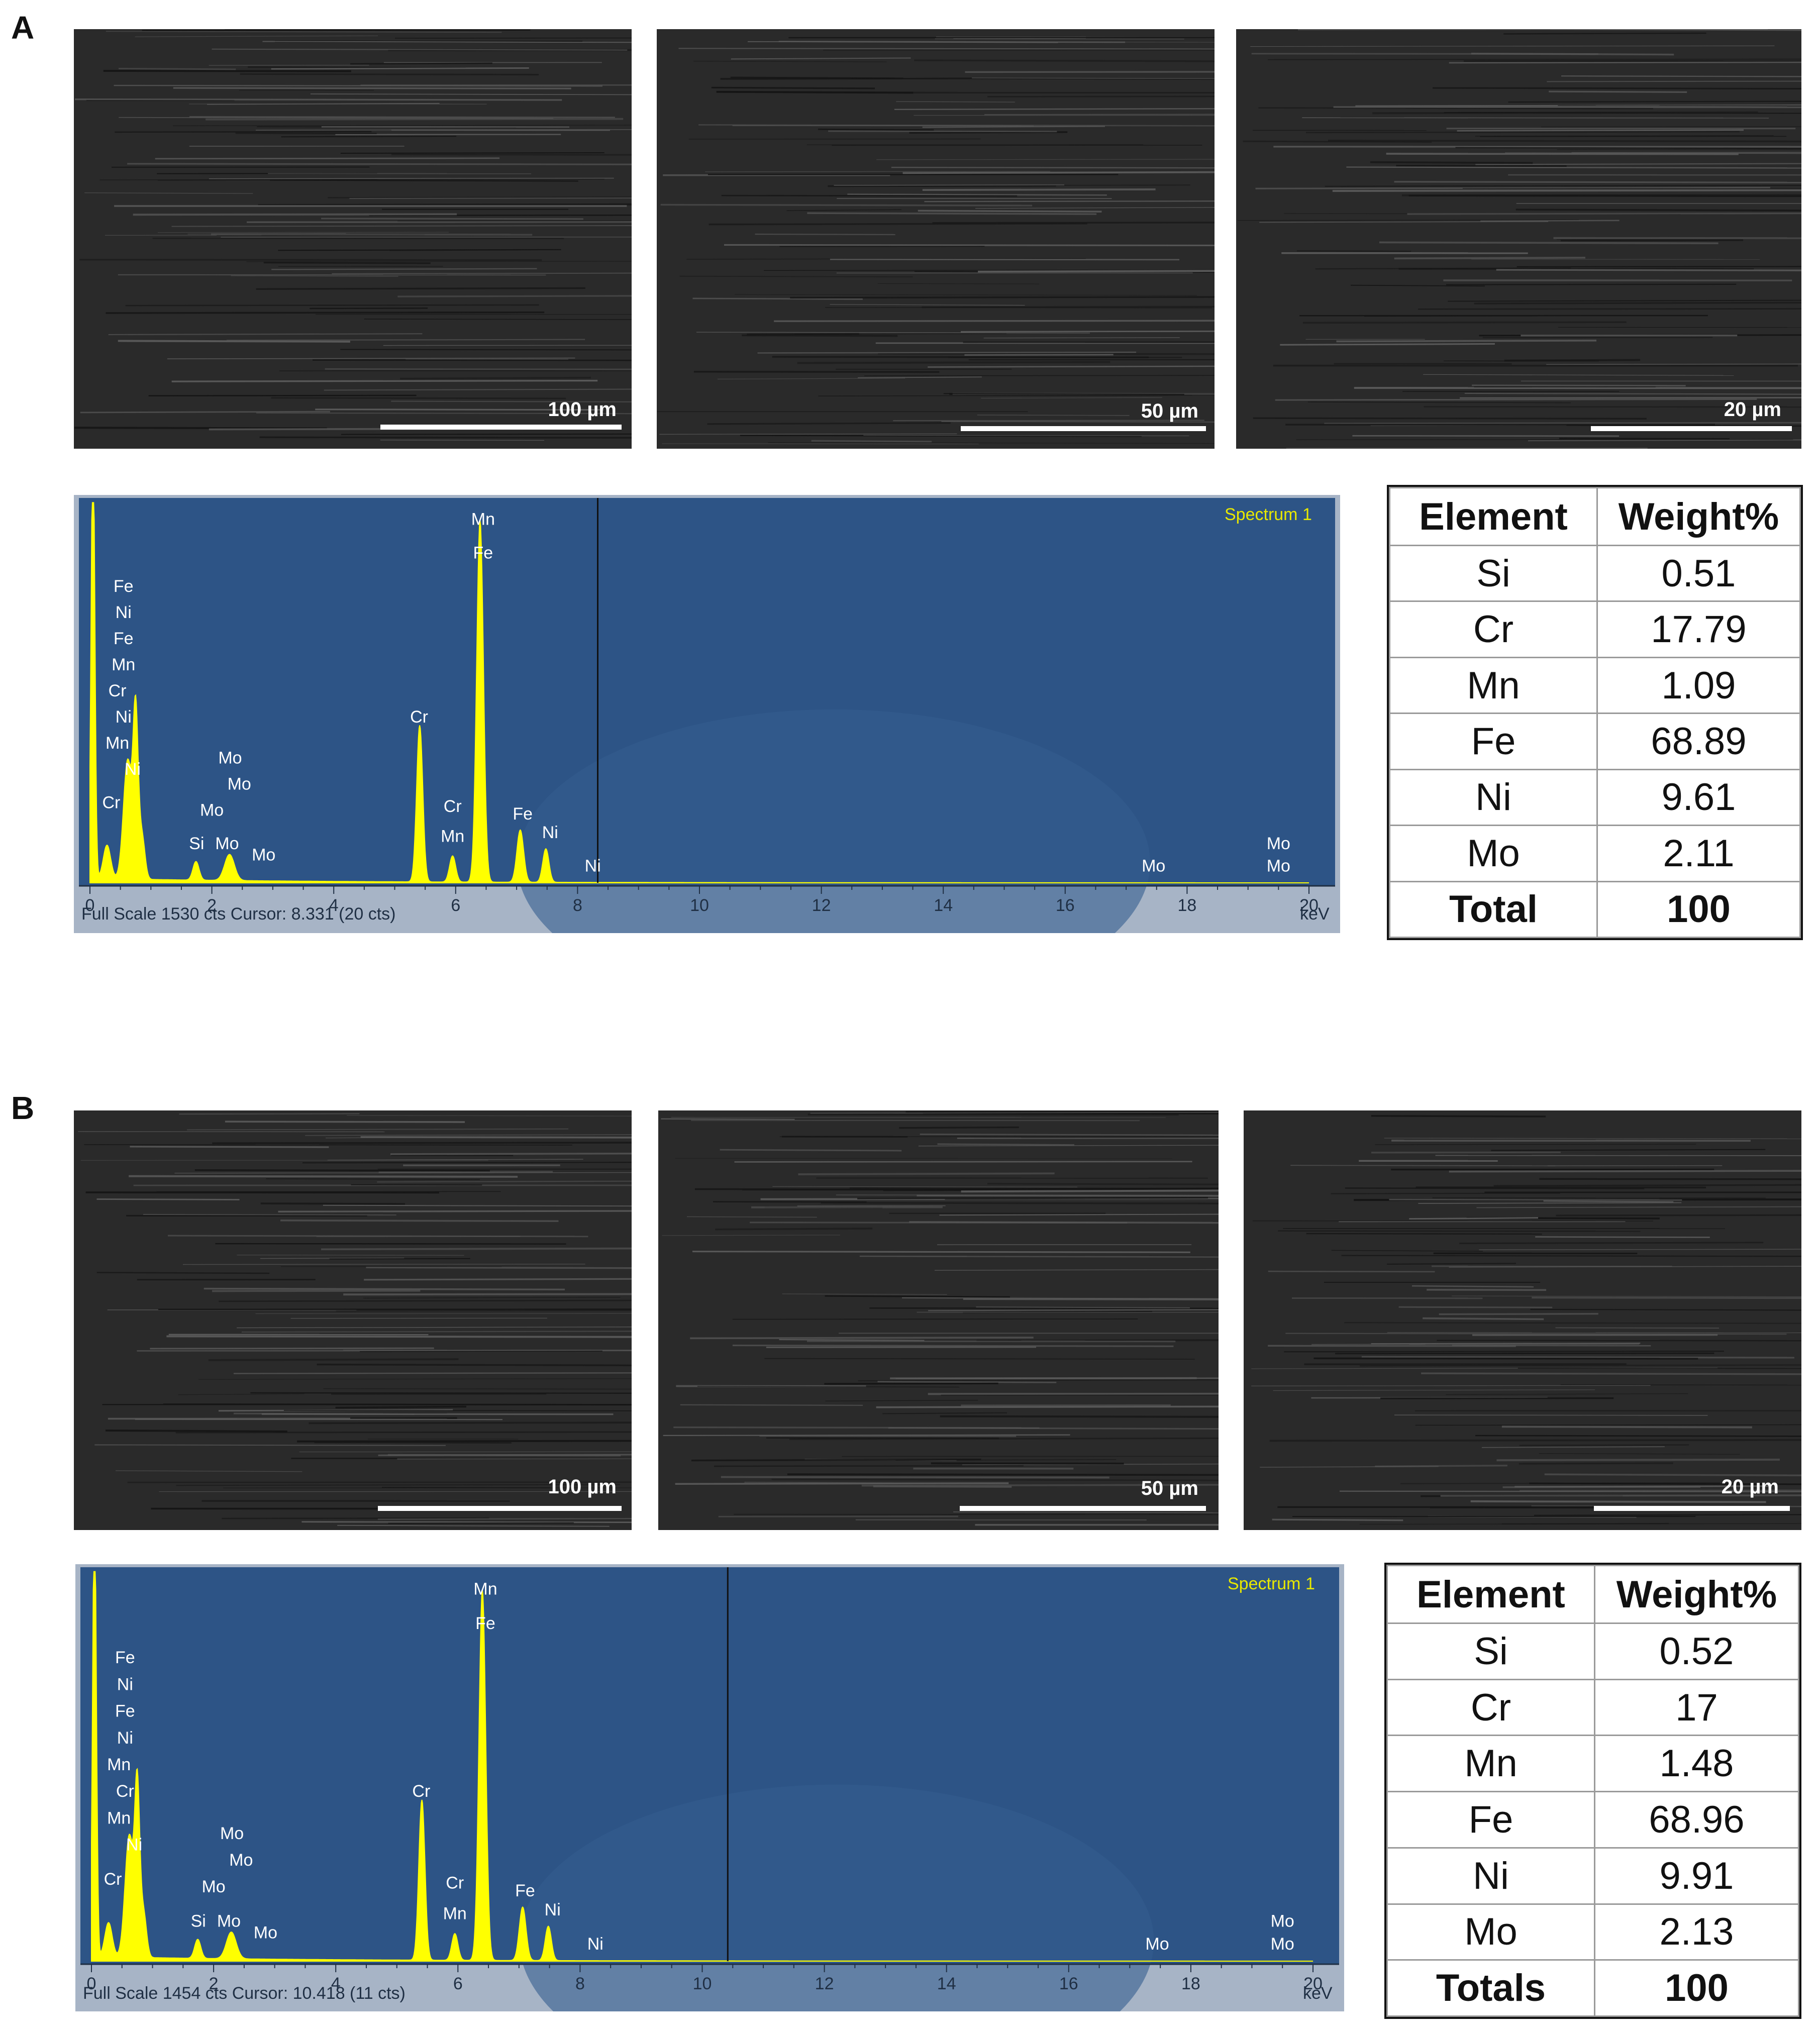 The image size is (1820, 2031). What do you see at coordinates (1752, 409) in the screenshot?
I see `scale-label: 20 µm` at bounding box center [1752, 409].